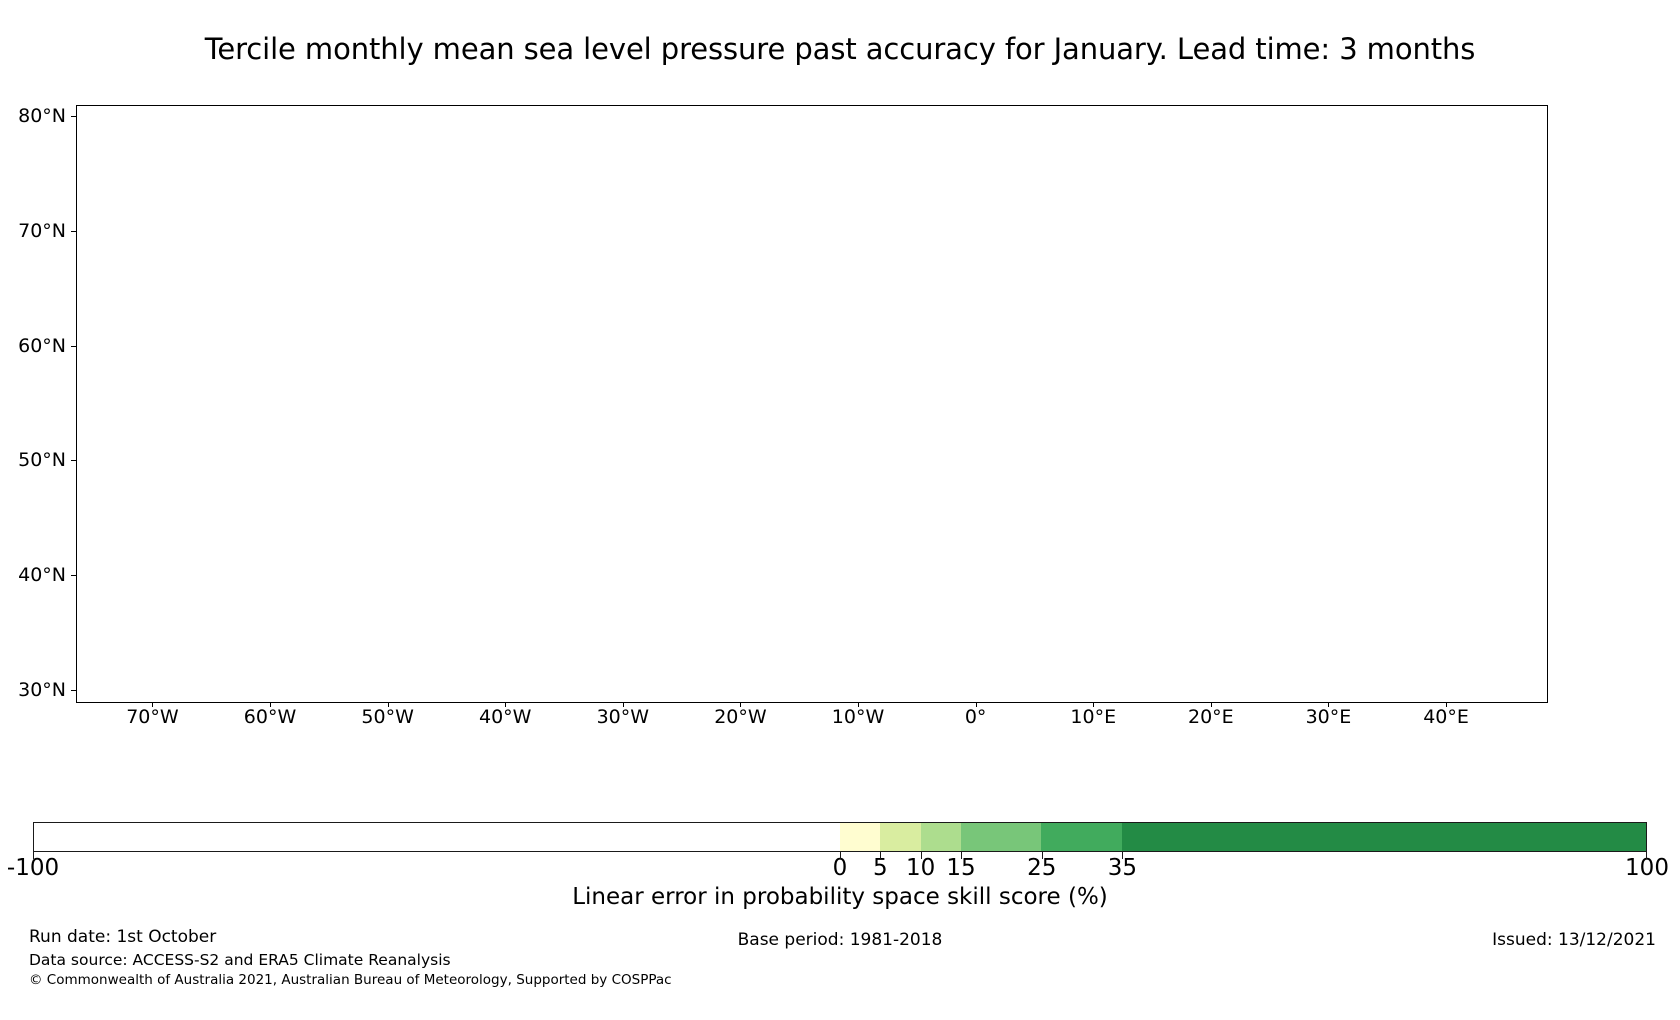 This screenshot has width=1680, height=1020. Describe the element at coordinates (42, 345) in the screenshot. I see `latitude-tick-60: 60°N` at that location.